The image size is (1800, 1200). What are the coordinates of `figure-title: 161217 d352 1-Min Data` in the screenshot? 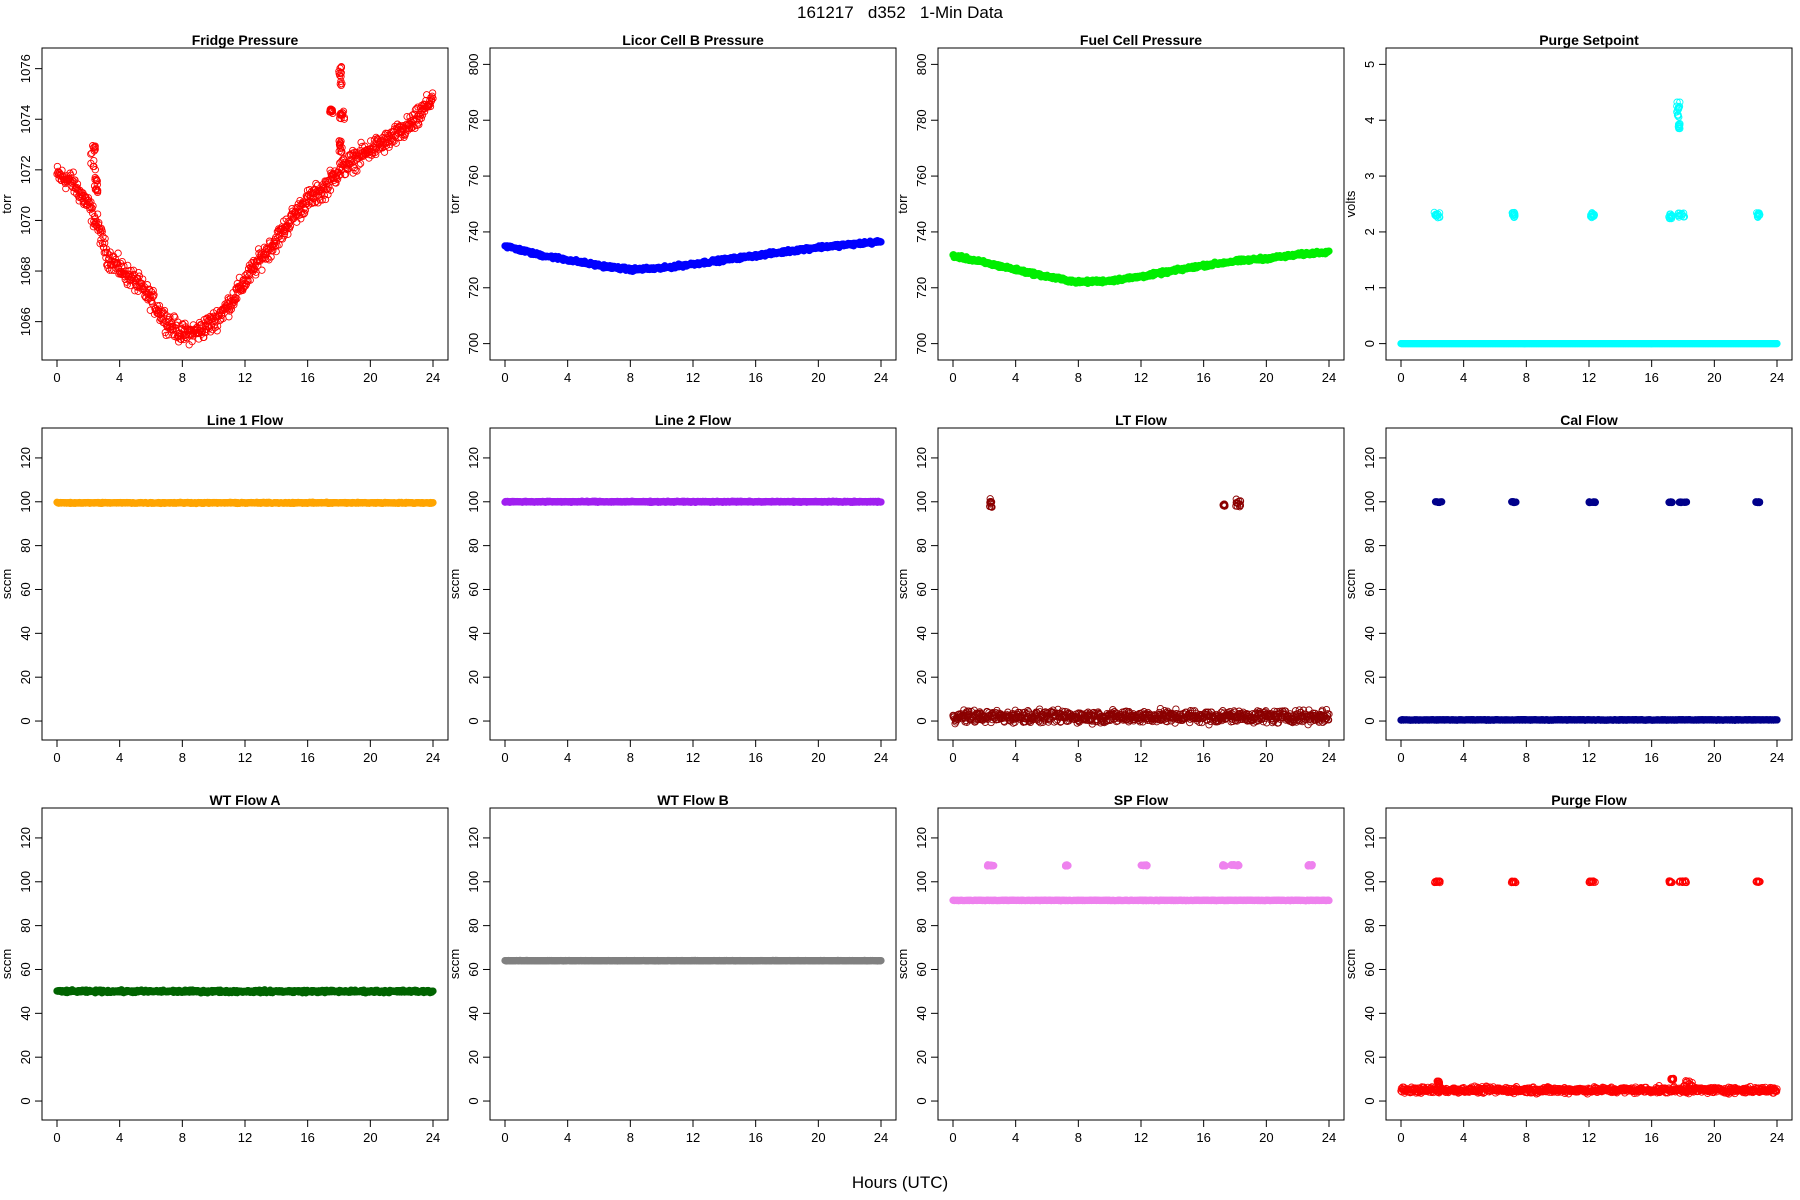 It's located at (900, 12).